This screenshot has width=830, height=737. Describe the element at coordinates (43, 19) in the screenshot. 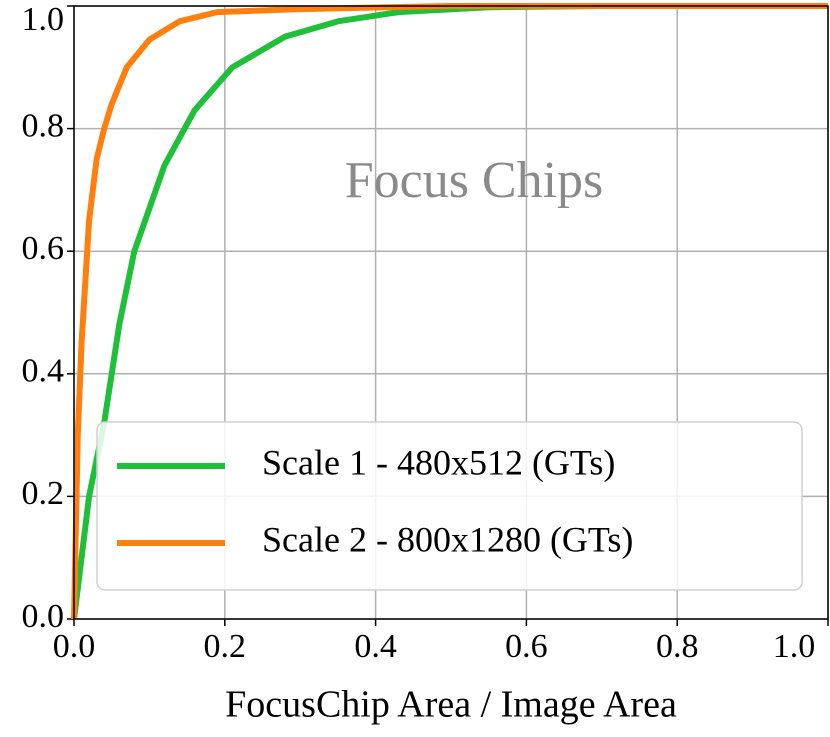

I see `y-tick-label: 1.0` at that location.